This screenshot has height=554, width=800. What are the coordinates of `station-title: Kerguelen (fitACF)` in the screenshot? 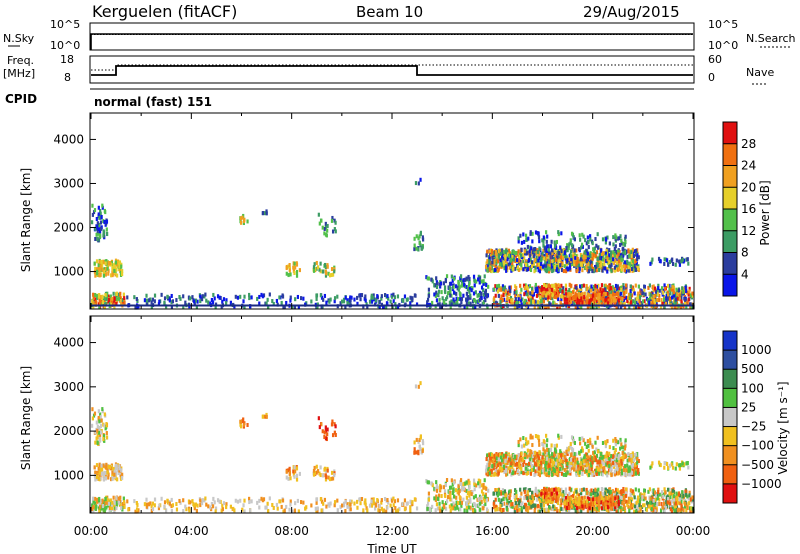 It's located at (164, 11).